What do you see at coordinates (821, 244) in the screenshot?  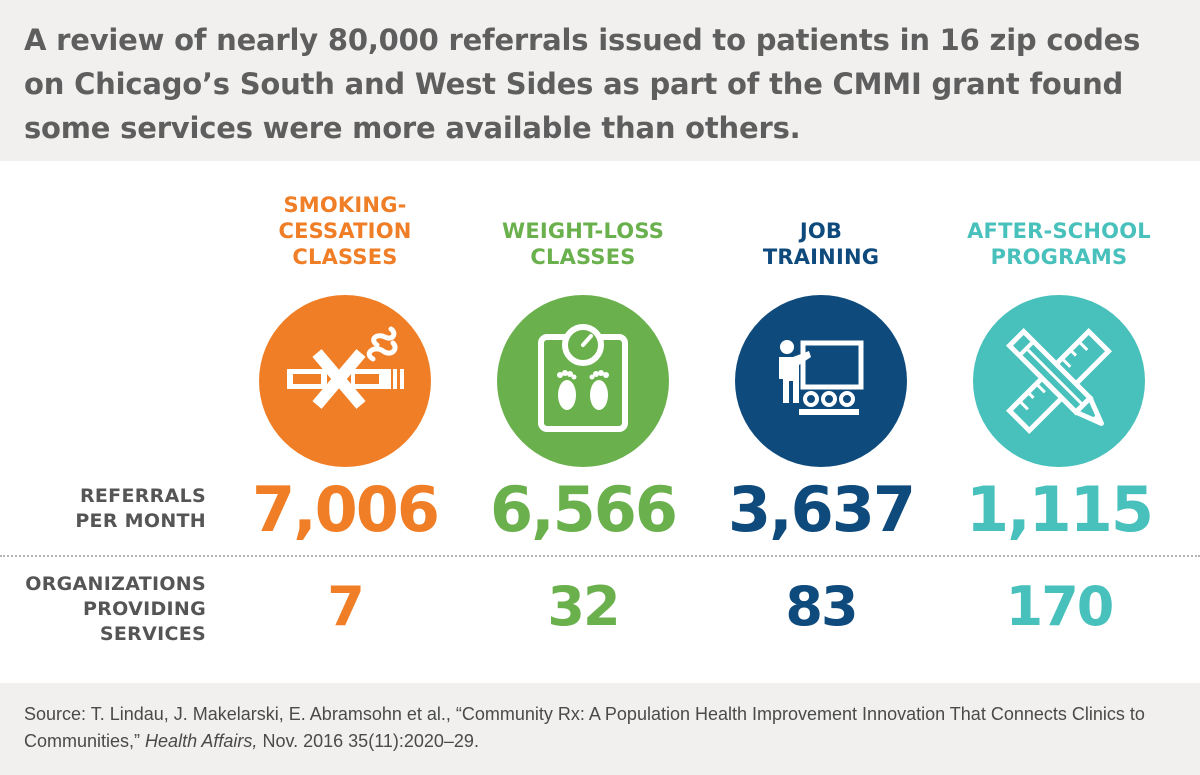 I see `column-title-job-training: JOB TRAINING` at bounding box center [821, 244].